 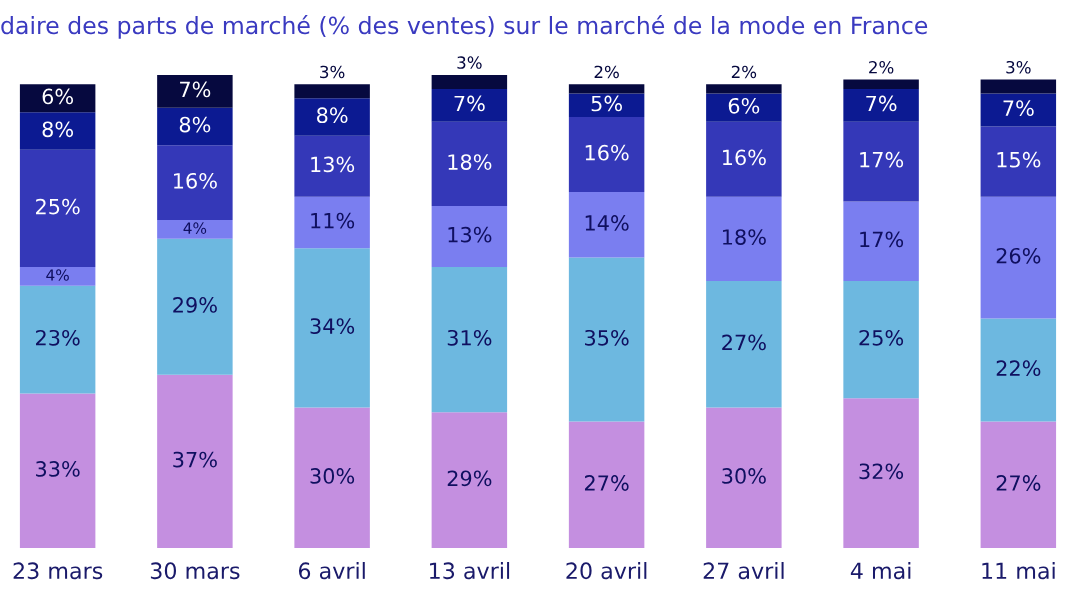 I want to click on x-tick-label: 20 avril, so click(x=606, y=570).